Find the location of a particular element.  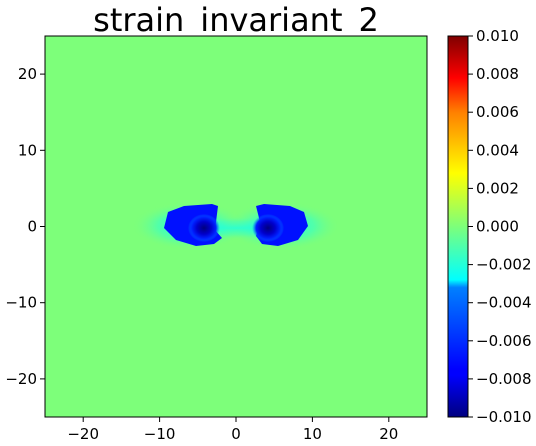

x-tick-label: −10 is located at coordinates (160, 434).